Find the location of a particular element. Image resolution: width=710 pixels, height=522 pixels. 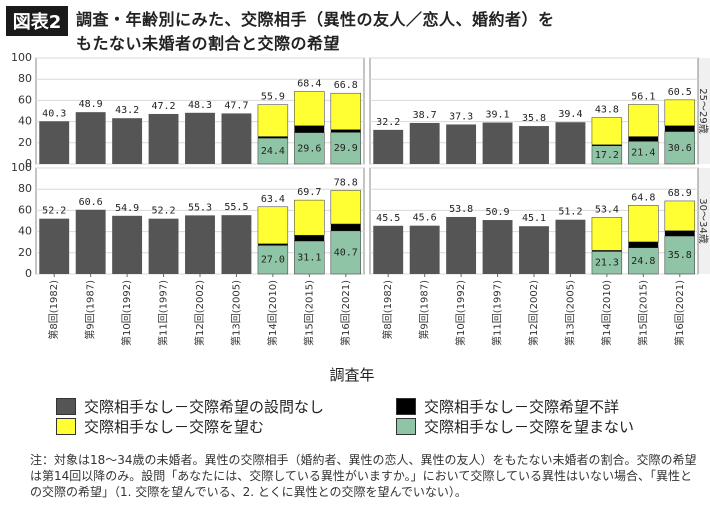

bar-0-0-0-no-question is located at coordinates (54, 142).